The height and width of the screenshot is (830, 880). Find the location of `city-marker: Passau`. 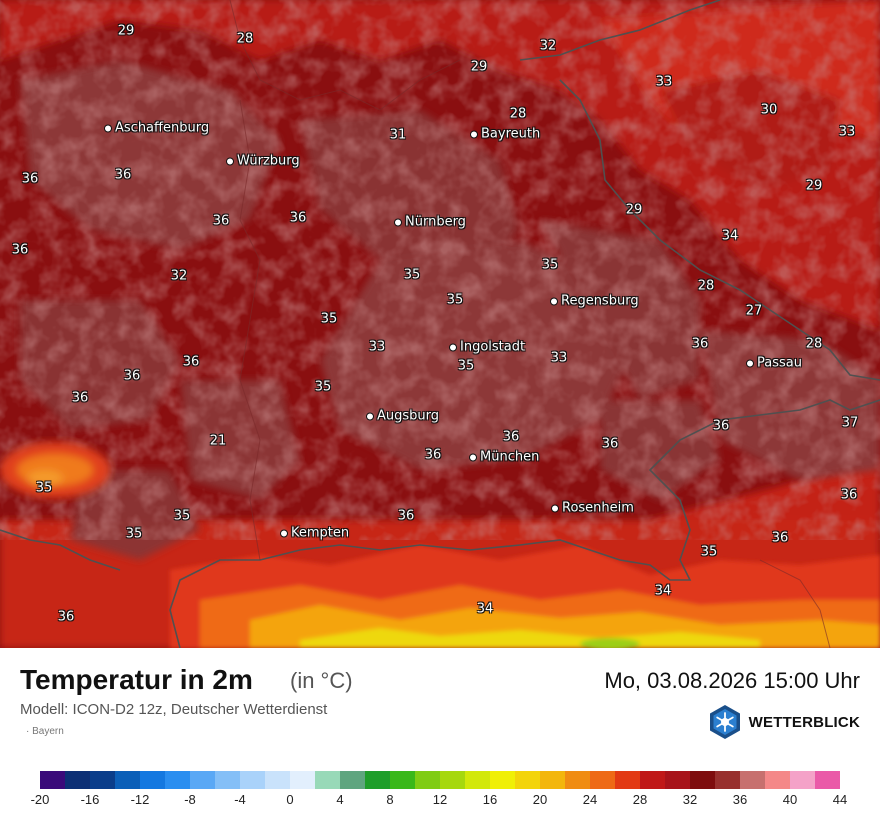

city-marker: Passau is located at coordinates (774, 363).